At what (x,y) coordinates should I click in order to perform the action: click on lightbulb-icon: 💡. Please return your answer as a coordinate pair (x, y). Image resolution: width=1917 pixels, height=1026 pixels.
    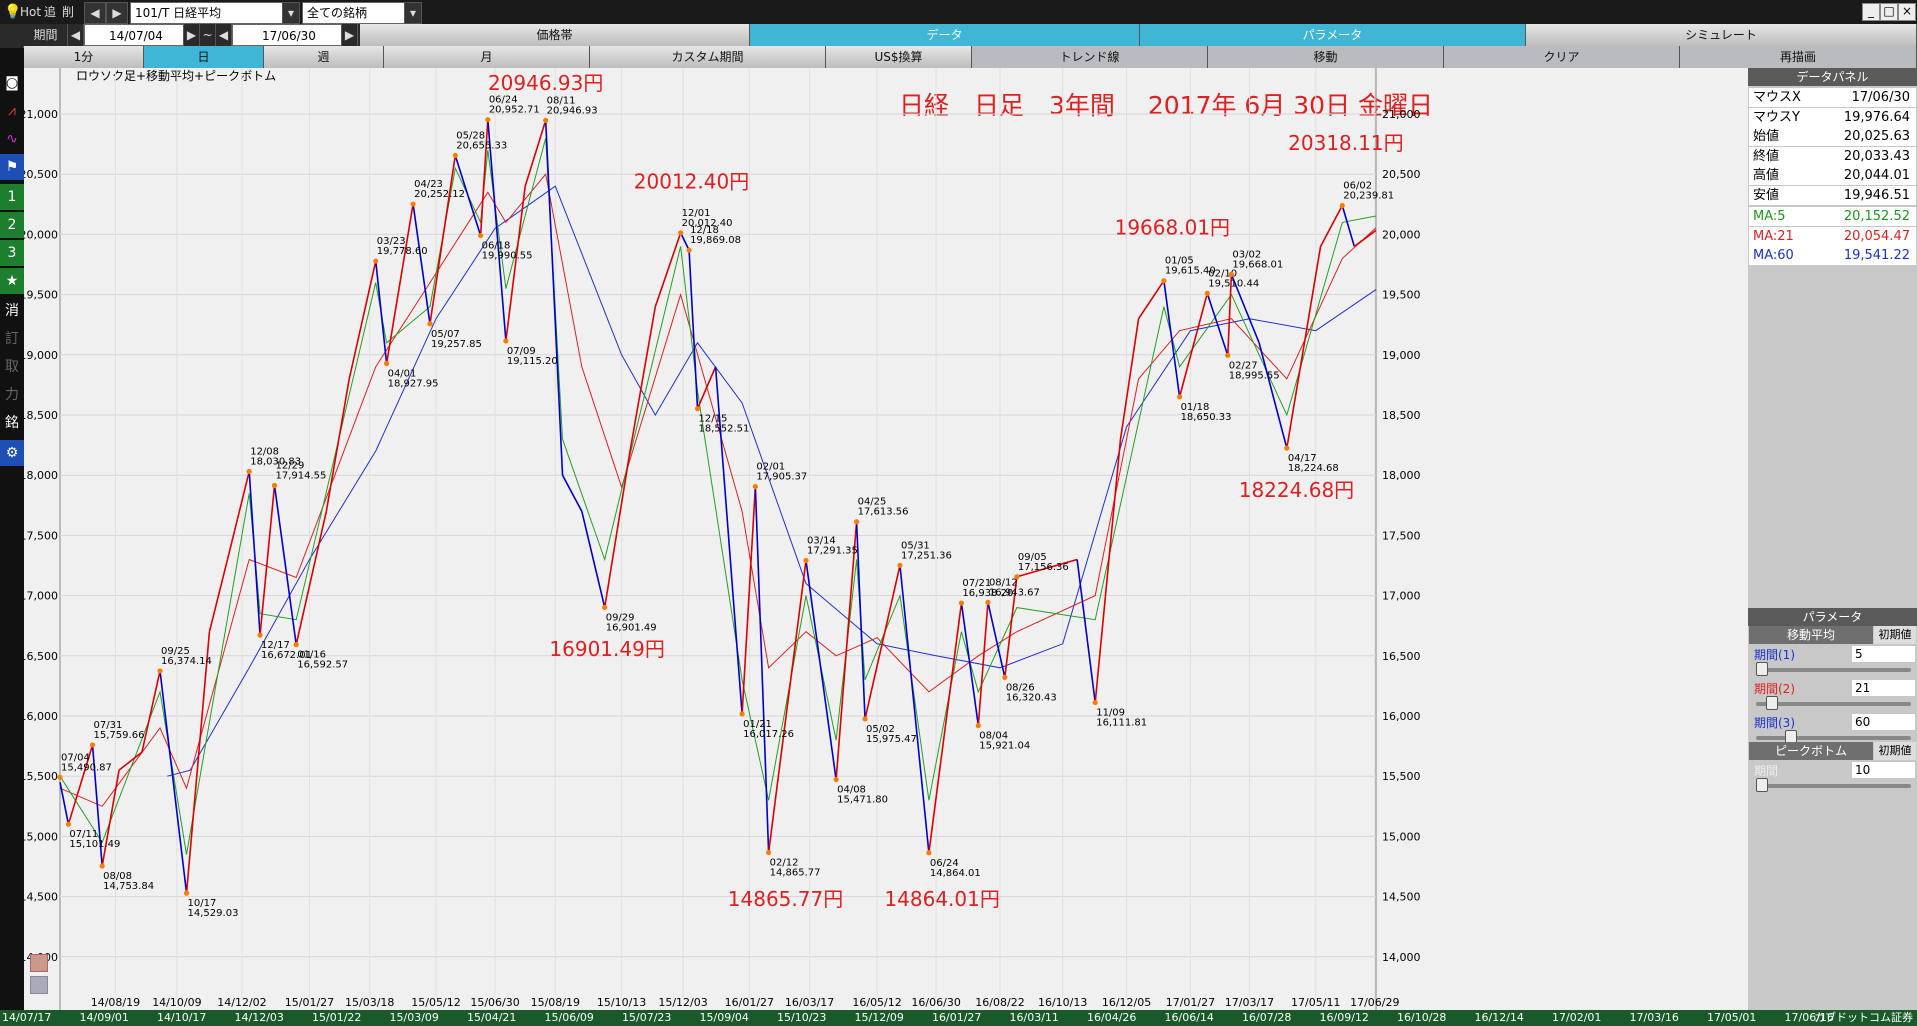
    Looking at the image, I should click on (13, 12).